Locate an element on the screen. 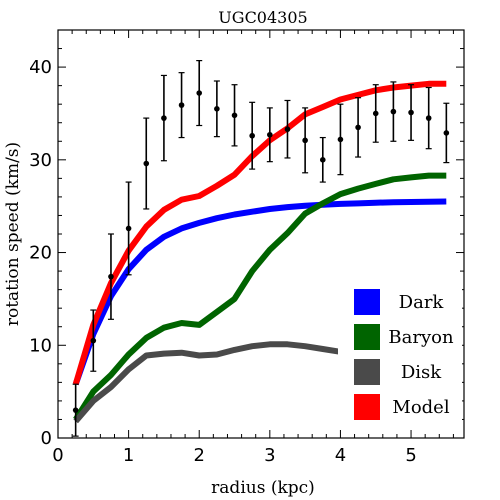 This screenshot has height=500, width=500. x-axis-label: radius (kpc) is located at coordinates (263, 488).